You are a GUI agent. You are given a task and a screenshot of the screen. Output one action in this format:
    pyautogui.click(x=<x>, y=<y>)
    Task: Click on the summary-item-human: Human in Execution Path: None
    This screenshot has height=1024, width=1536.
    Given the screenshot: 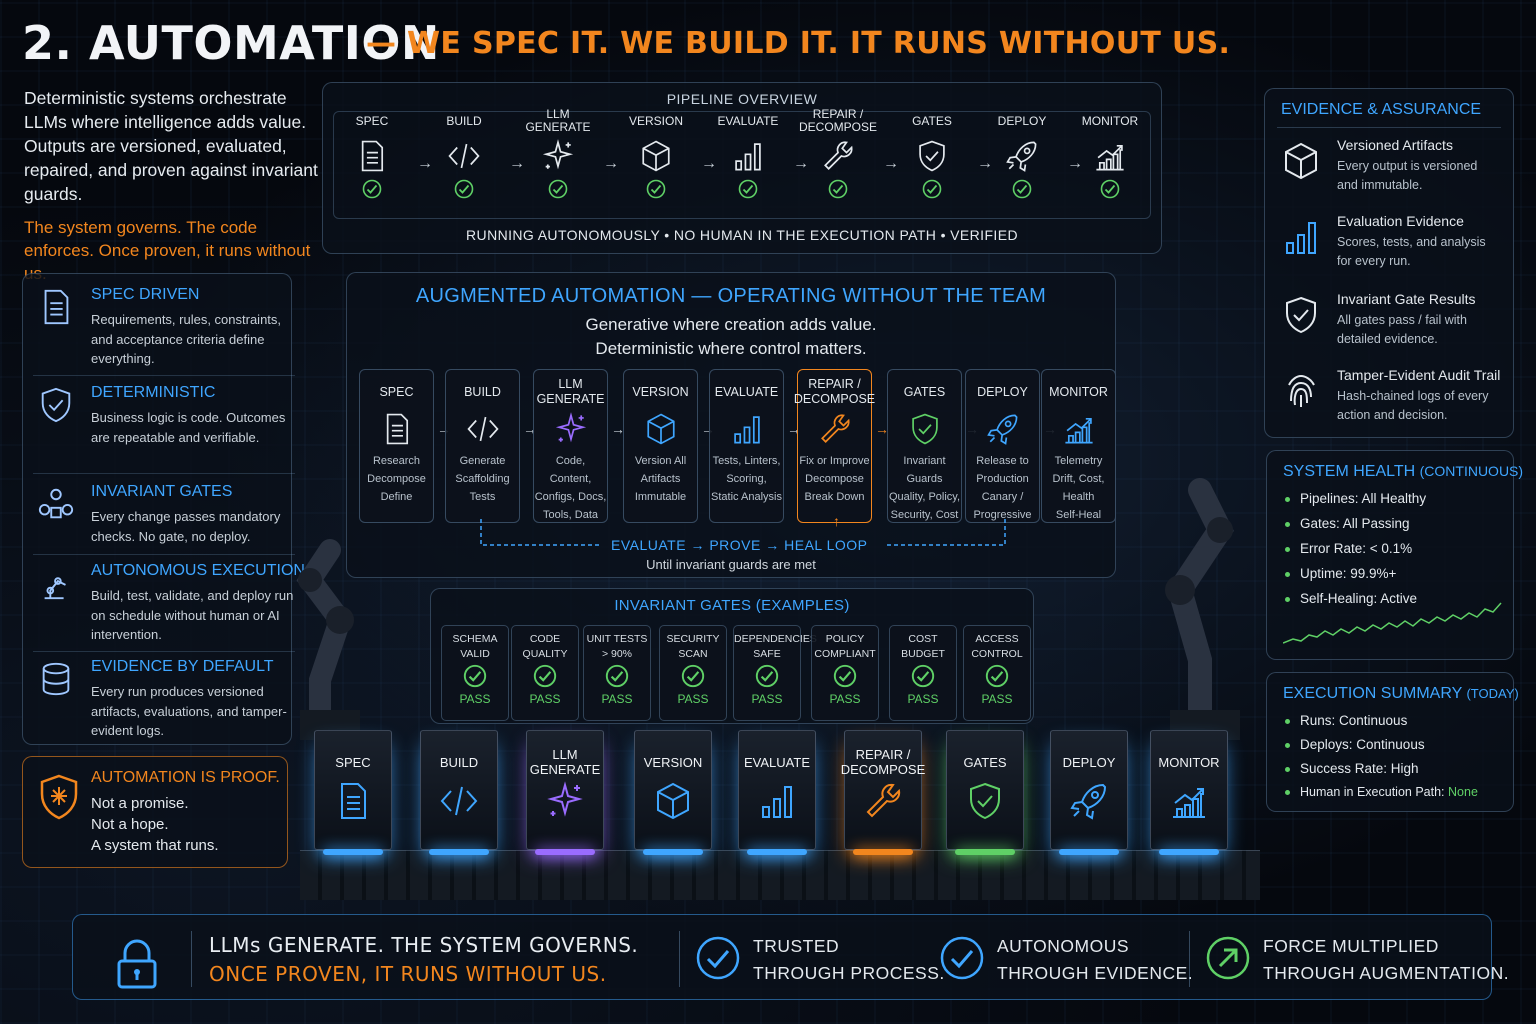 What is the action you would take?
    pyautogui.click(x=1381, y=792)
    